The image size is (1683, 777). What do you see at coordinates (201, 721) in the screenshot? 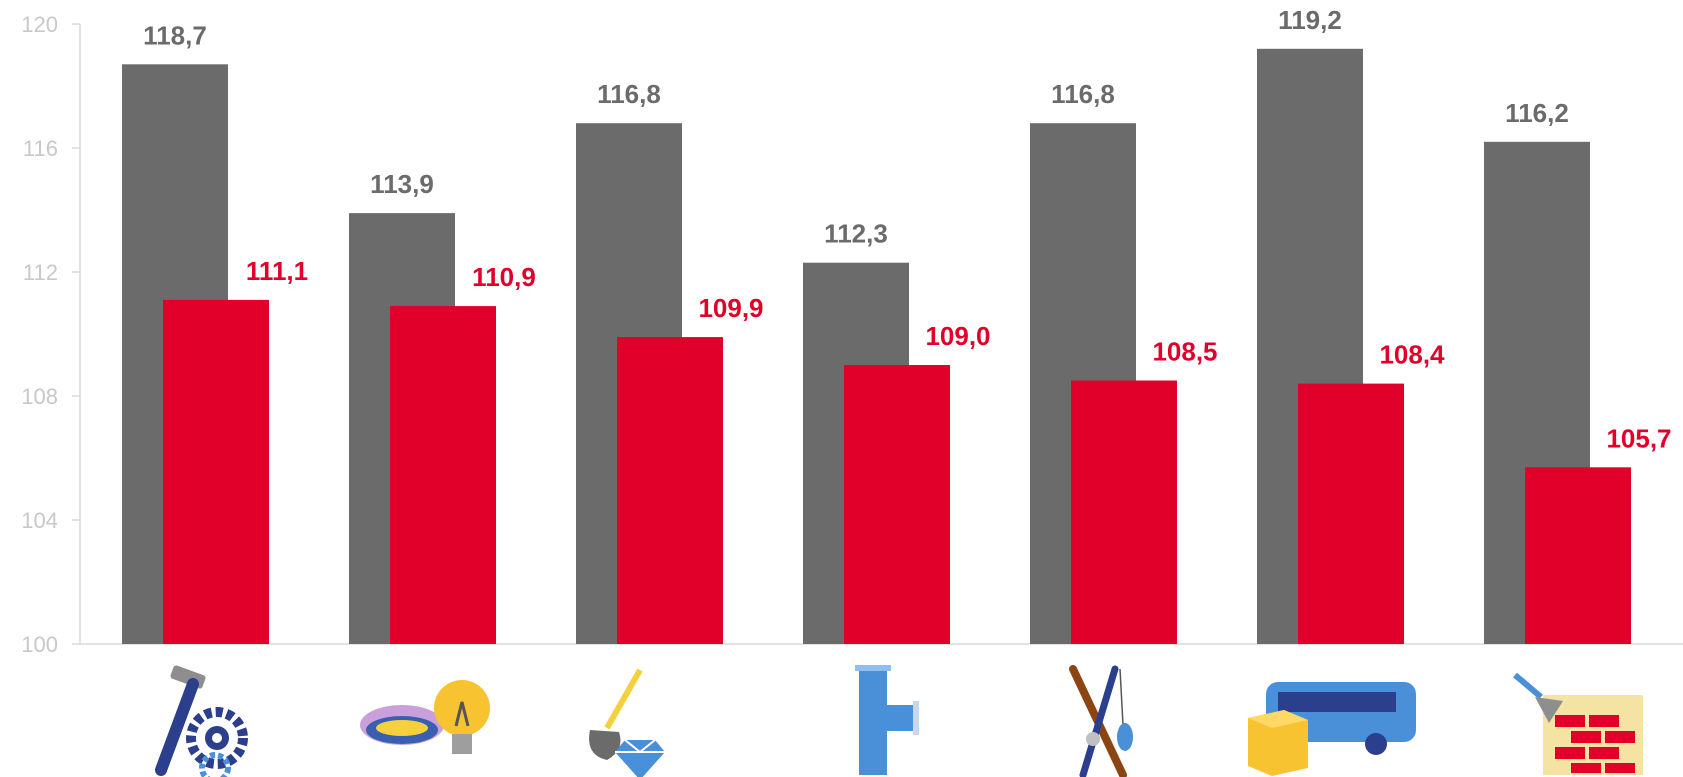
I see `manufacturing-icon` at bounding box center [201, 721].